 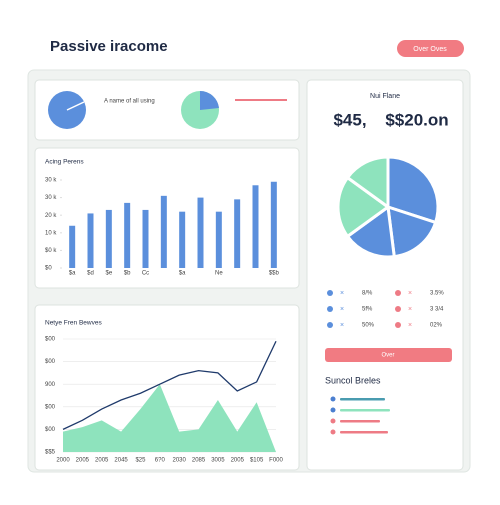 I want to click on legend-label: 02%, so click(x=436, y=326).